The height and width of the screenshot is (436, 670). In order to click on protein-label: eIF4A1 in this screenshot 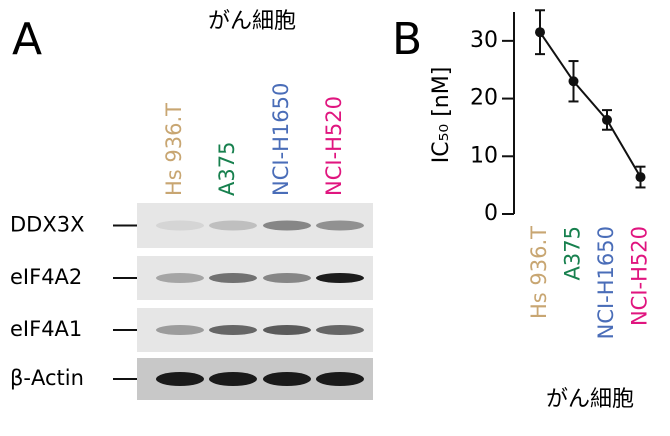, I will do `click(46, 329)`.